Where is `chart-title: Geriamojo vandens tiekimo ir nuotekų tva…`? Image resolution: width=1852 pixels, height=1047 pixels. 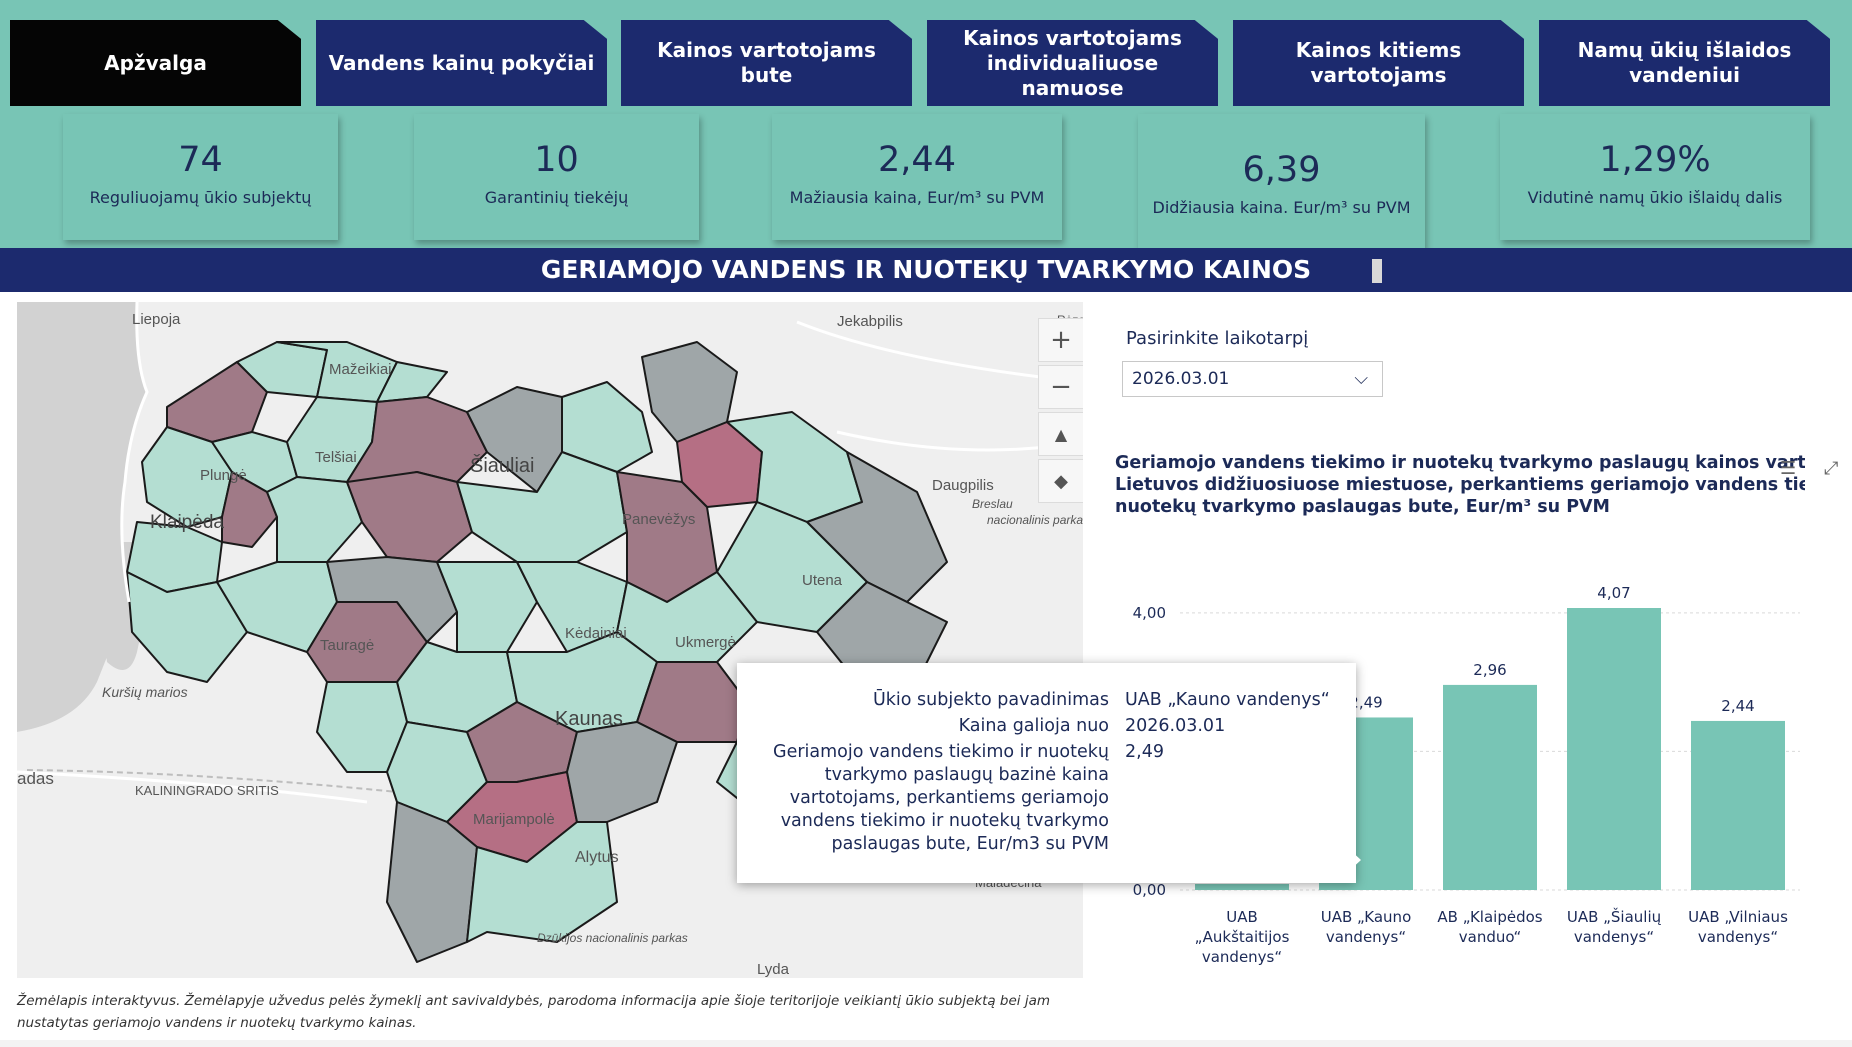
chart-title: Geriamojo vandens tiekimo ir nuotekų tva… is located at coordinates (1460, 485).